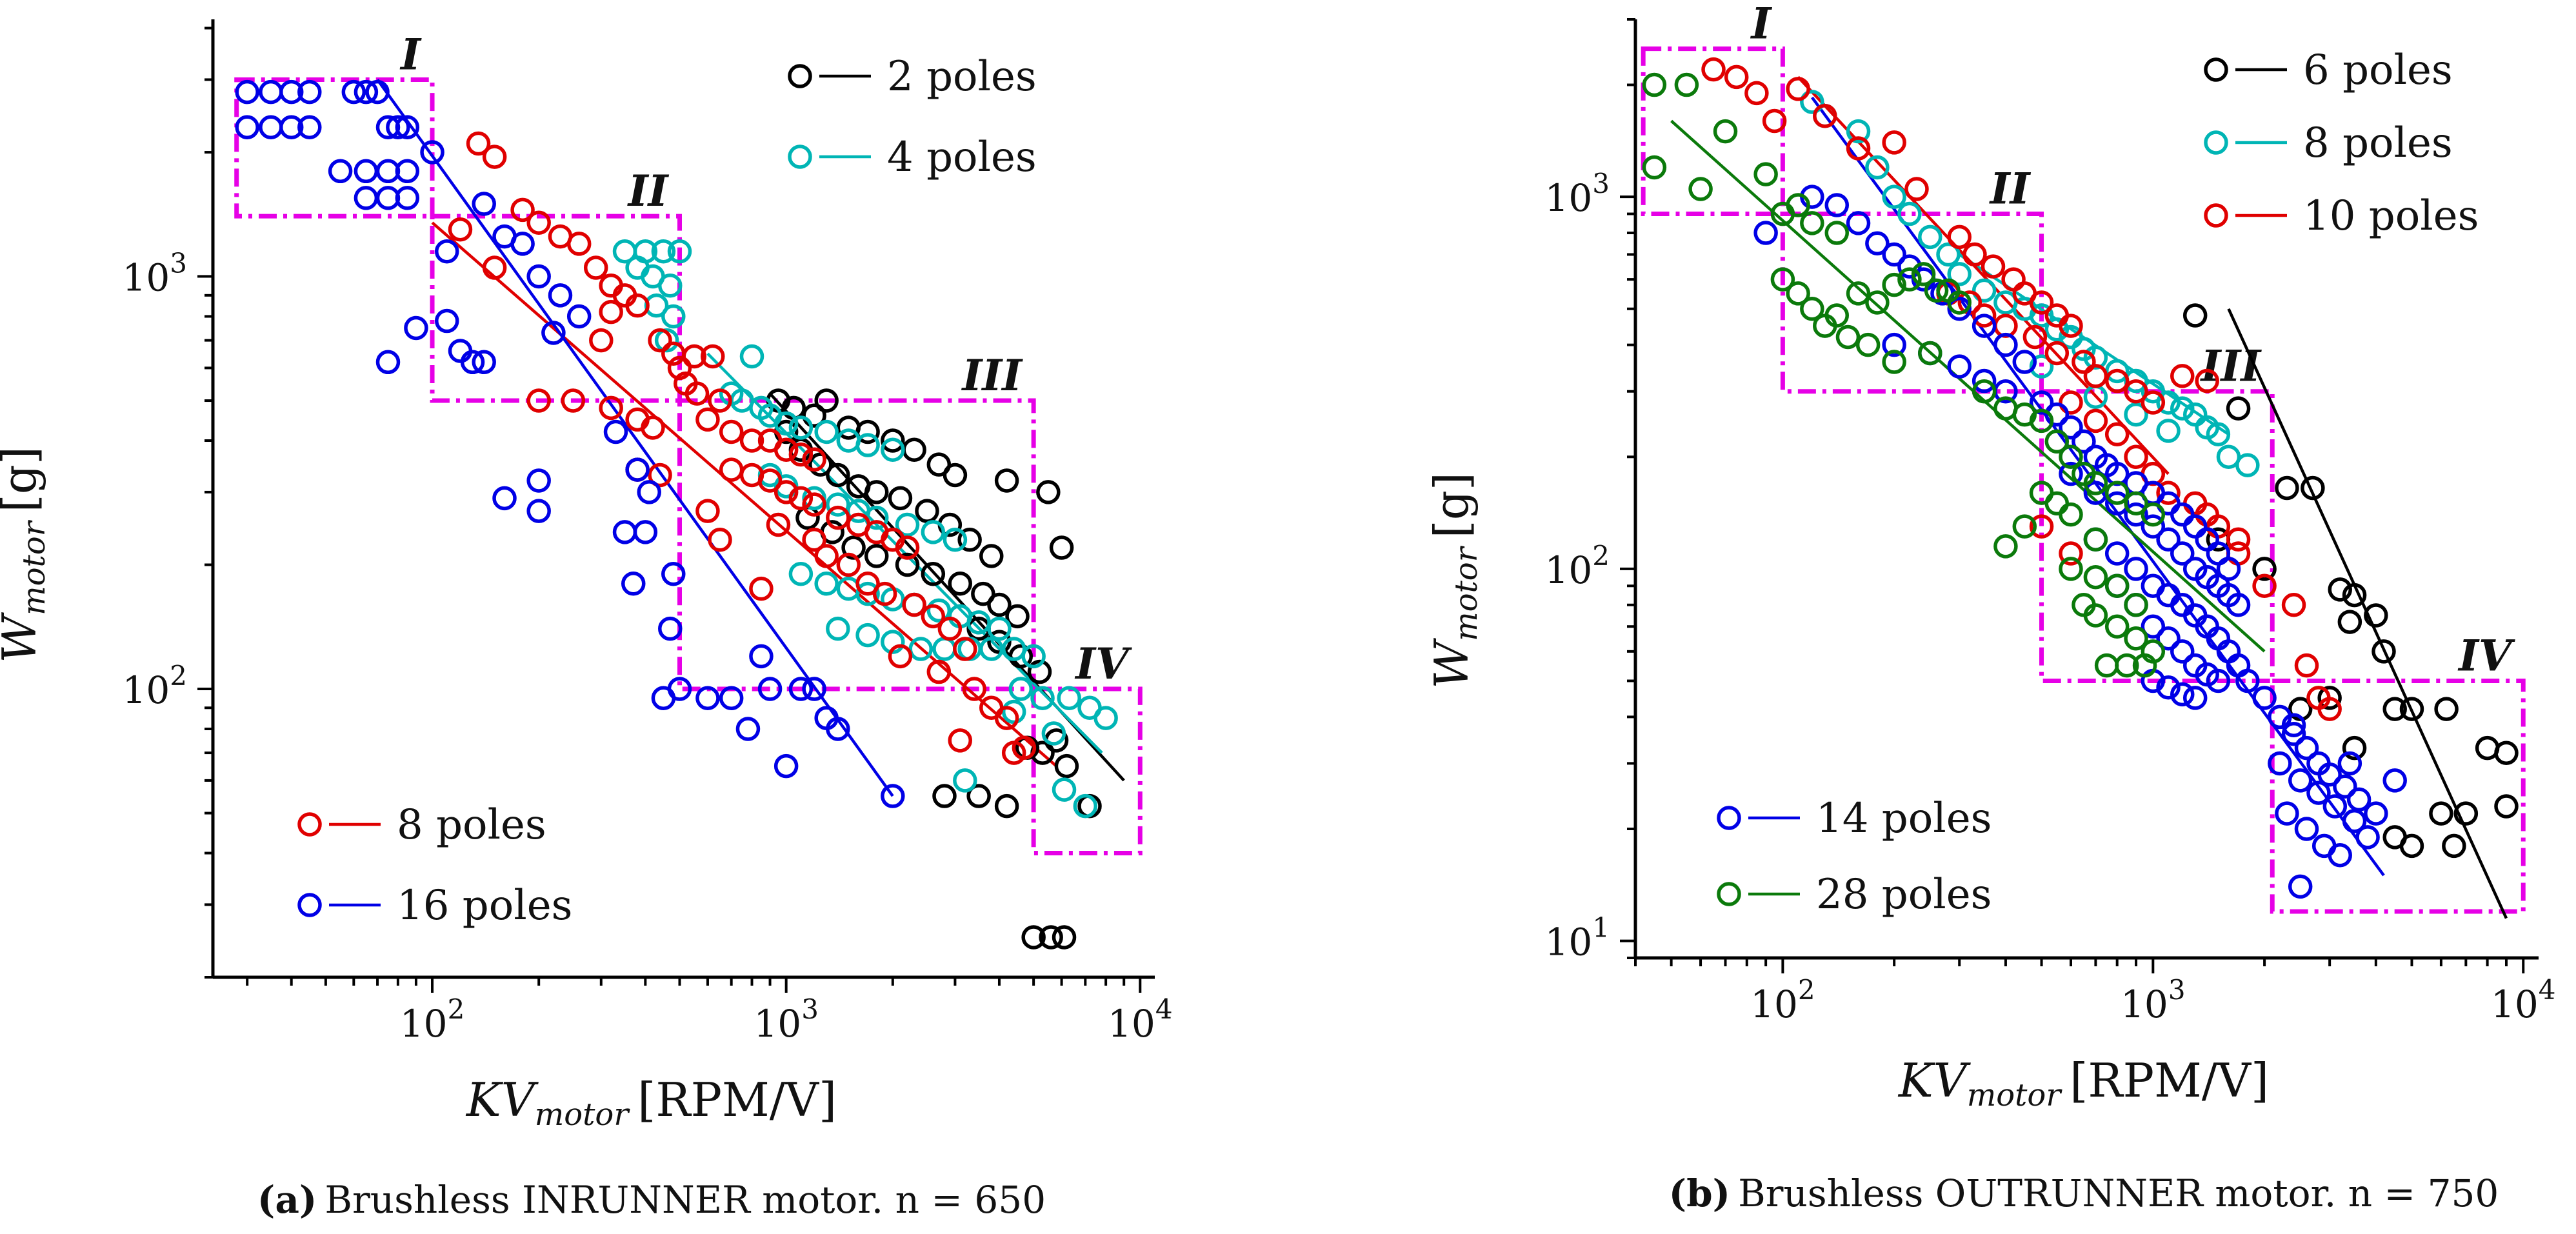 The height and width of the screenshot is (1234, 2576). What do you see at coordinates (1577, 194) in the screenshot?
I see `y-tick-label: 10³` at bounding box center [1577, 194].